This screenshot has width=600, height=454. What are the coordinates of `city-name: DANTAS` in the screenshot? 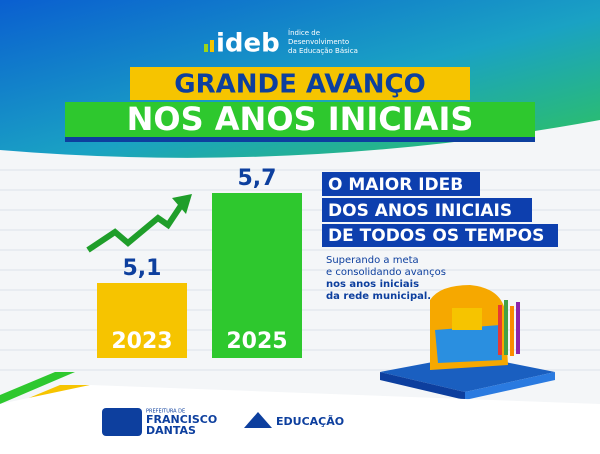 It's located at (171, 430).